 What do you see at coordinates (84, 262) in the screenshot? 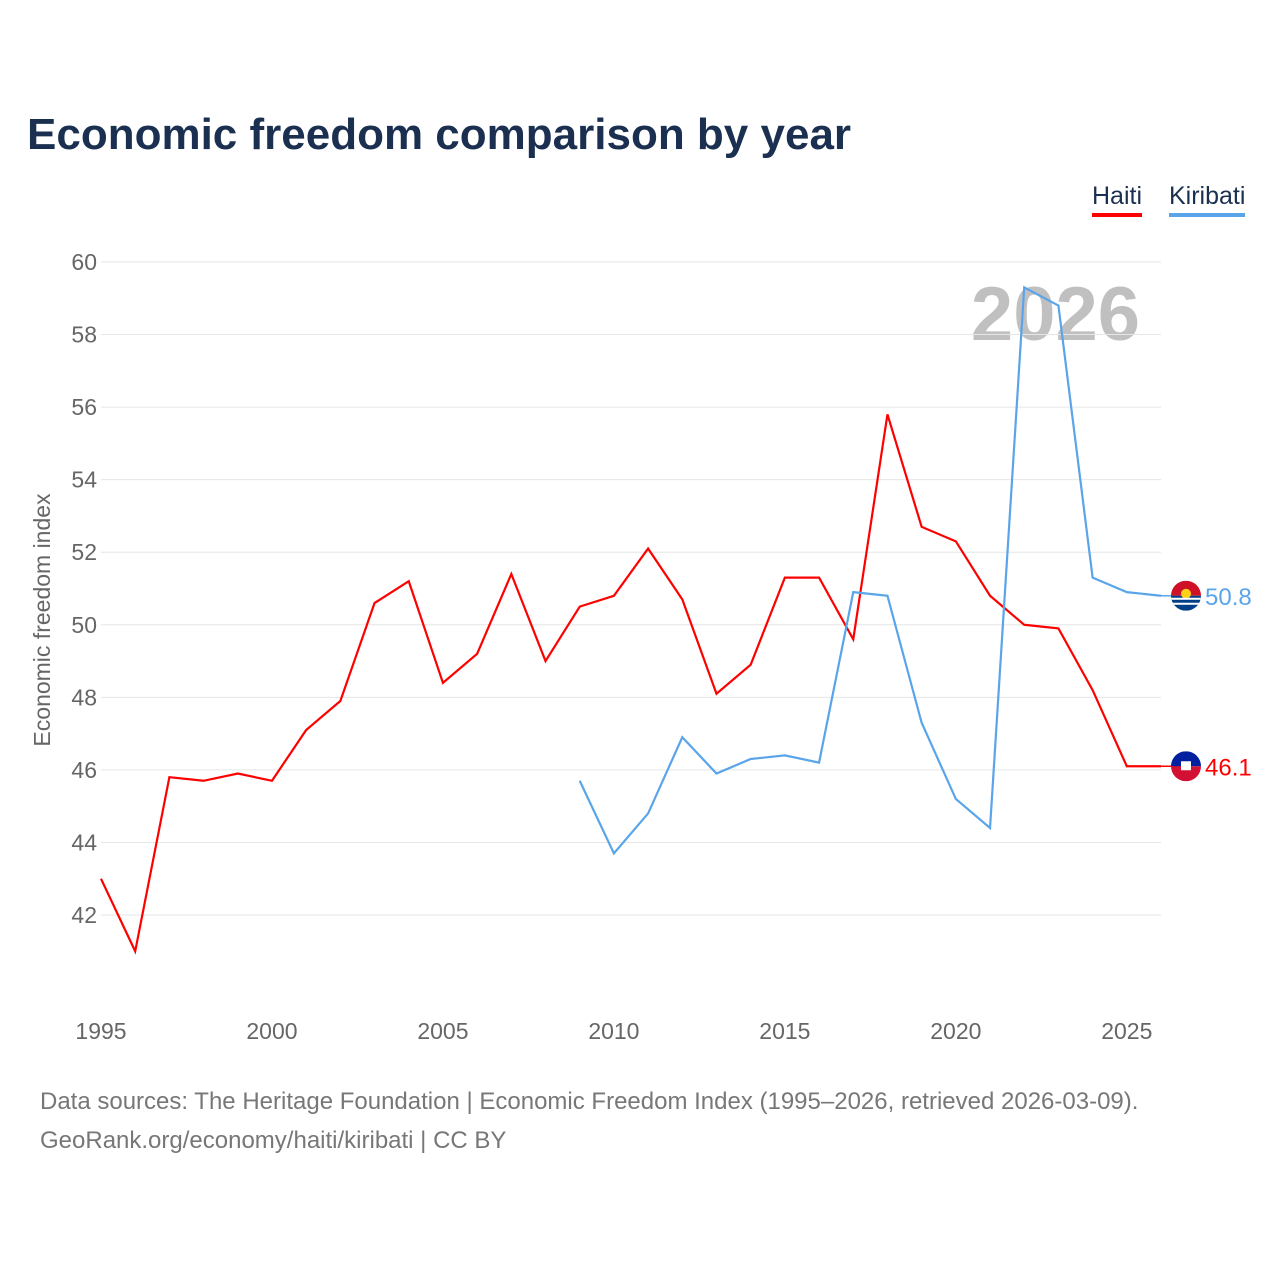
I see `y-tick-label: 60` at bounding box center [84, 262].